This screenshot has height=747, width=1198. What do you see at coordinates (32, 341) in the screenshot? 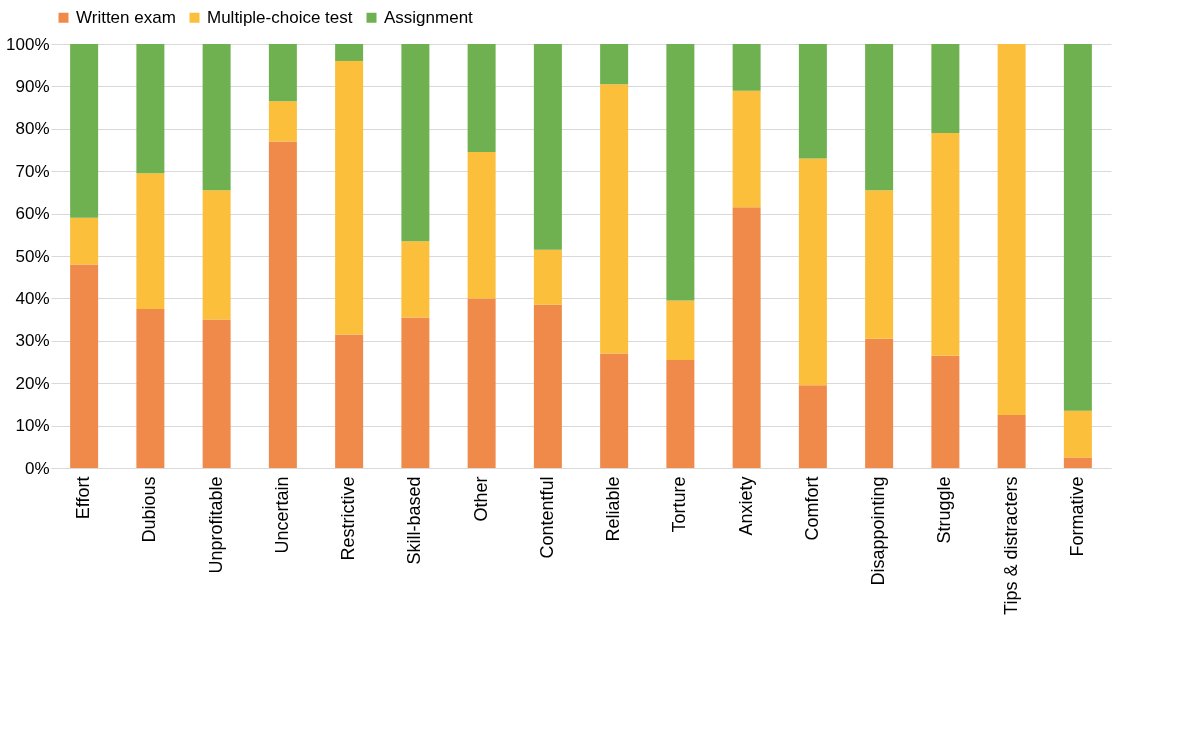
I see `y-tick-label: 30%` at bounding box center [32, 341].